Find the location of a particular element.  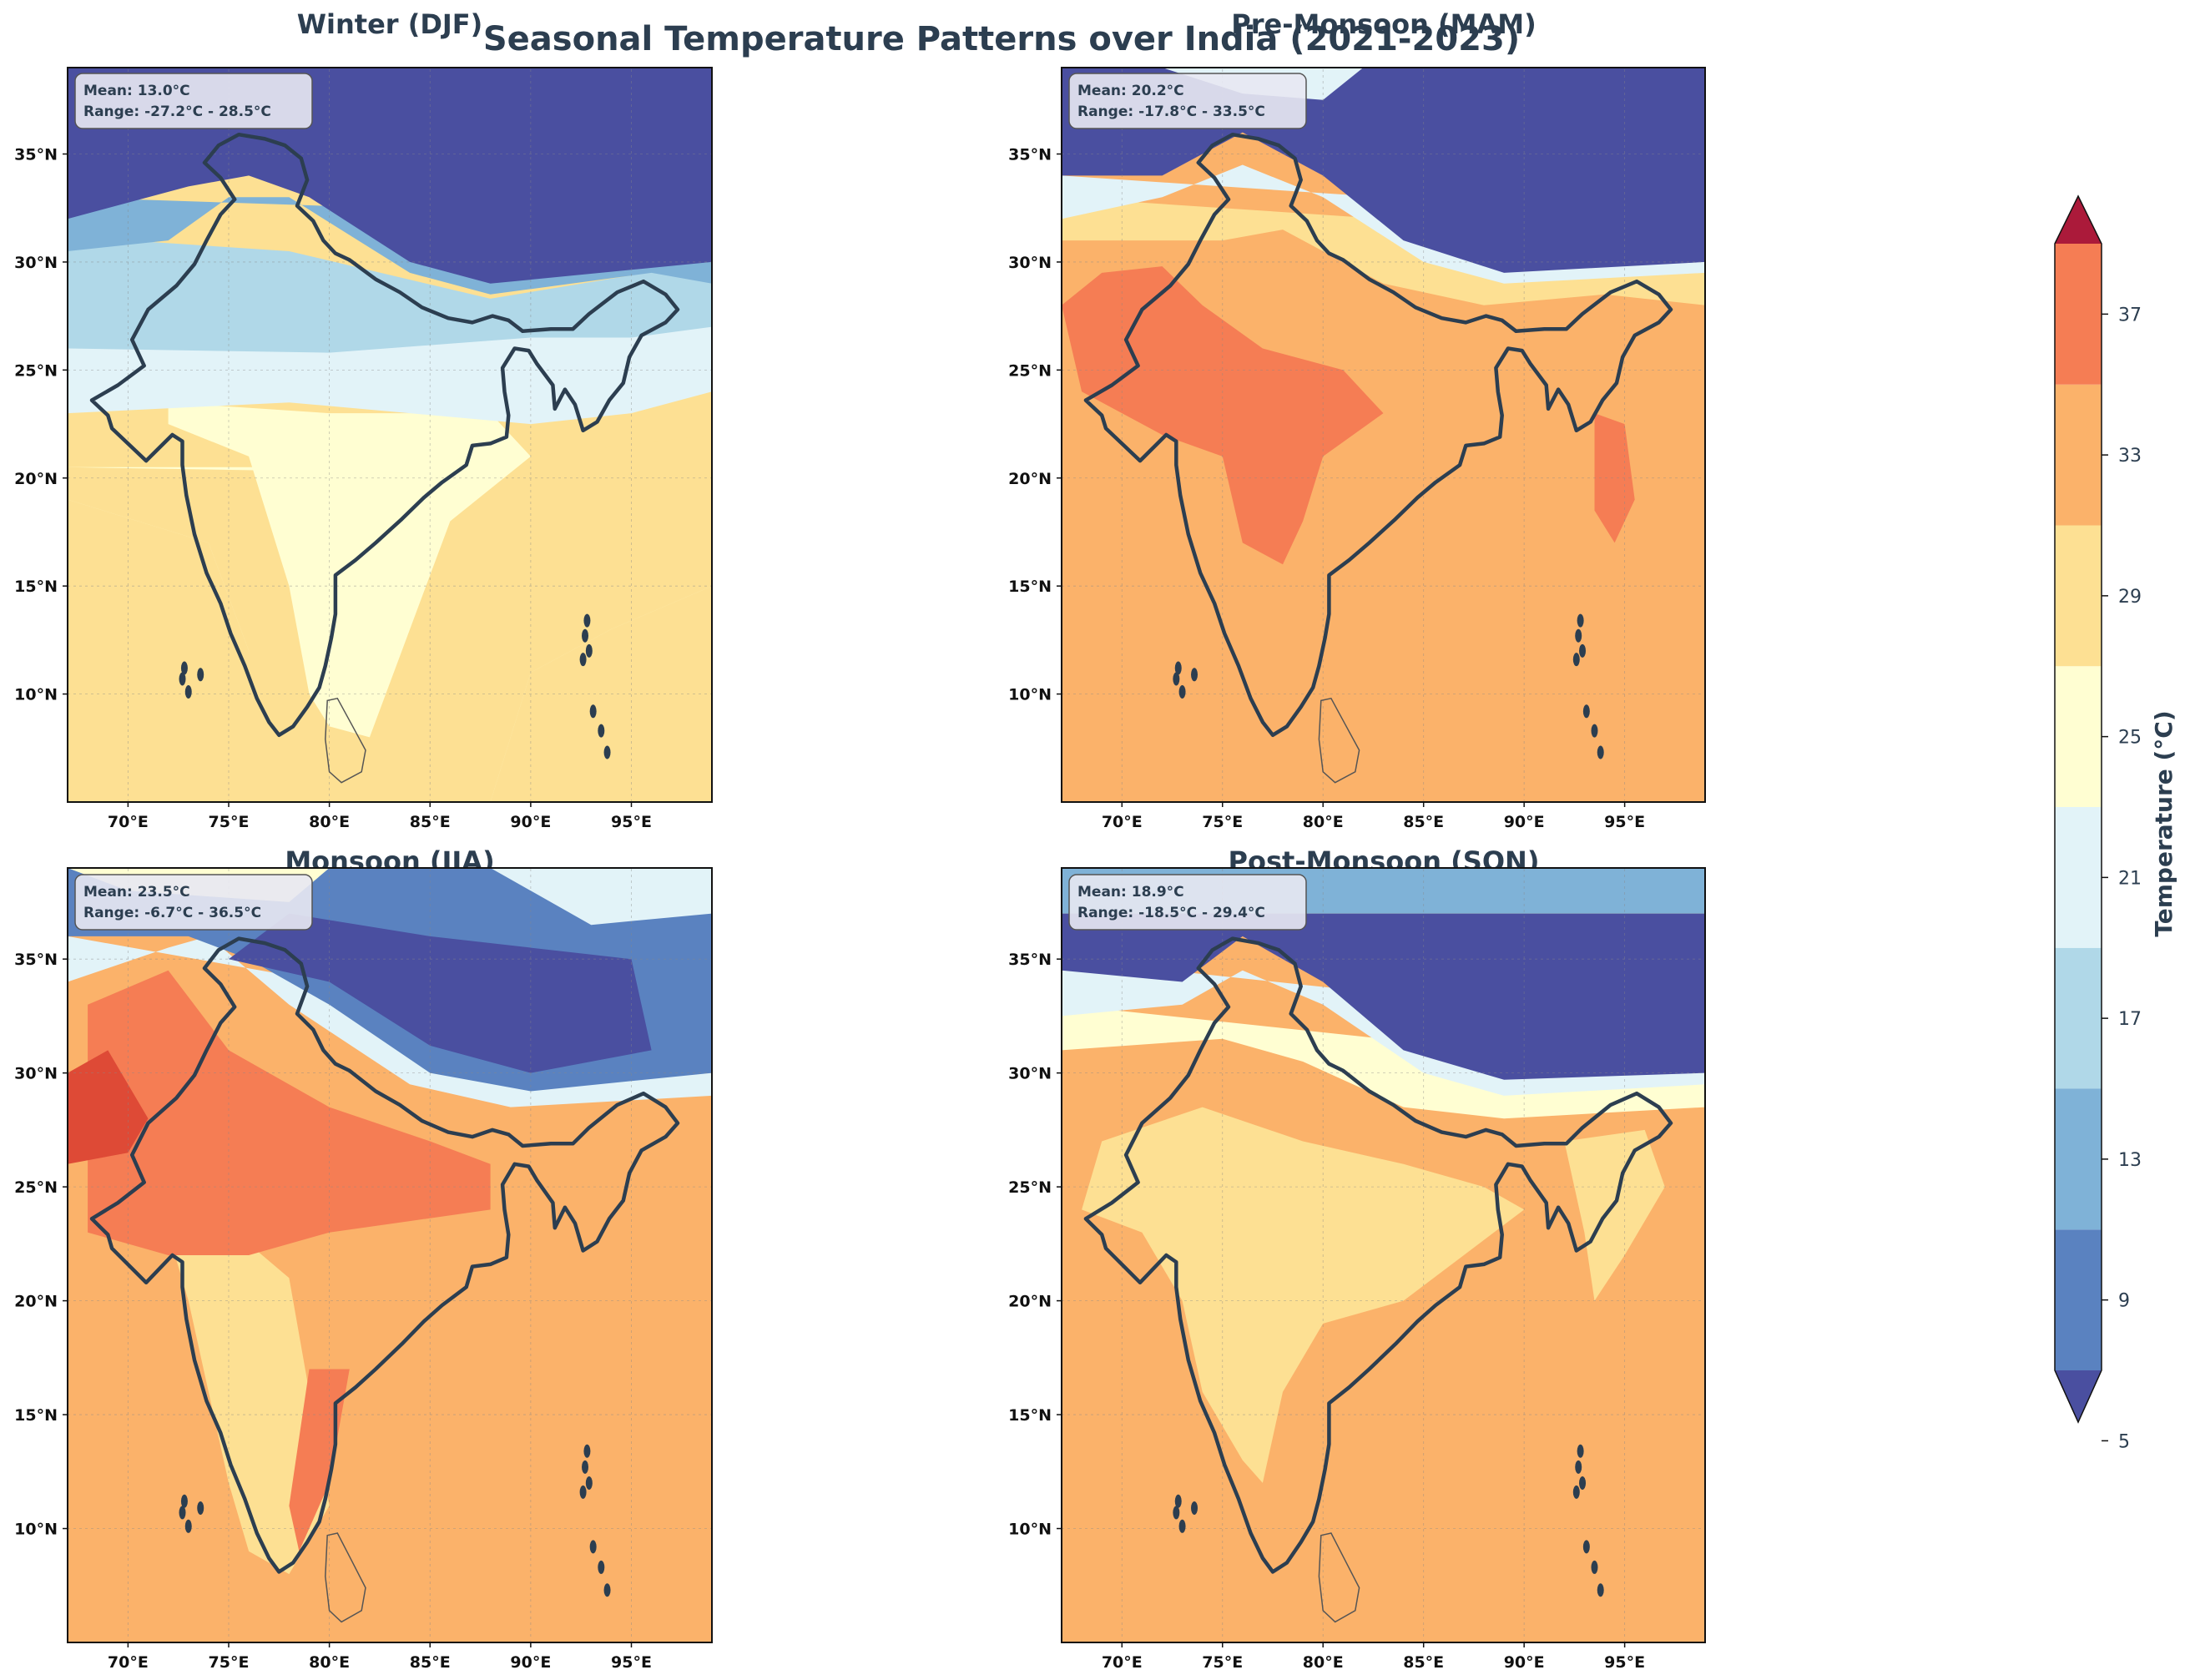

colorbar-tick-label: 9 is located at coordinates (2124, 1301).